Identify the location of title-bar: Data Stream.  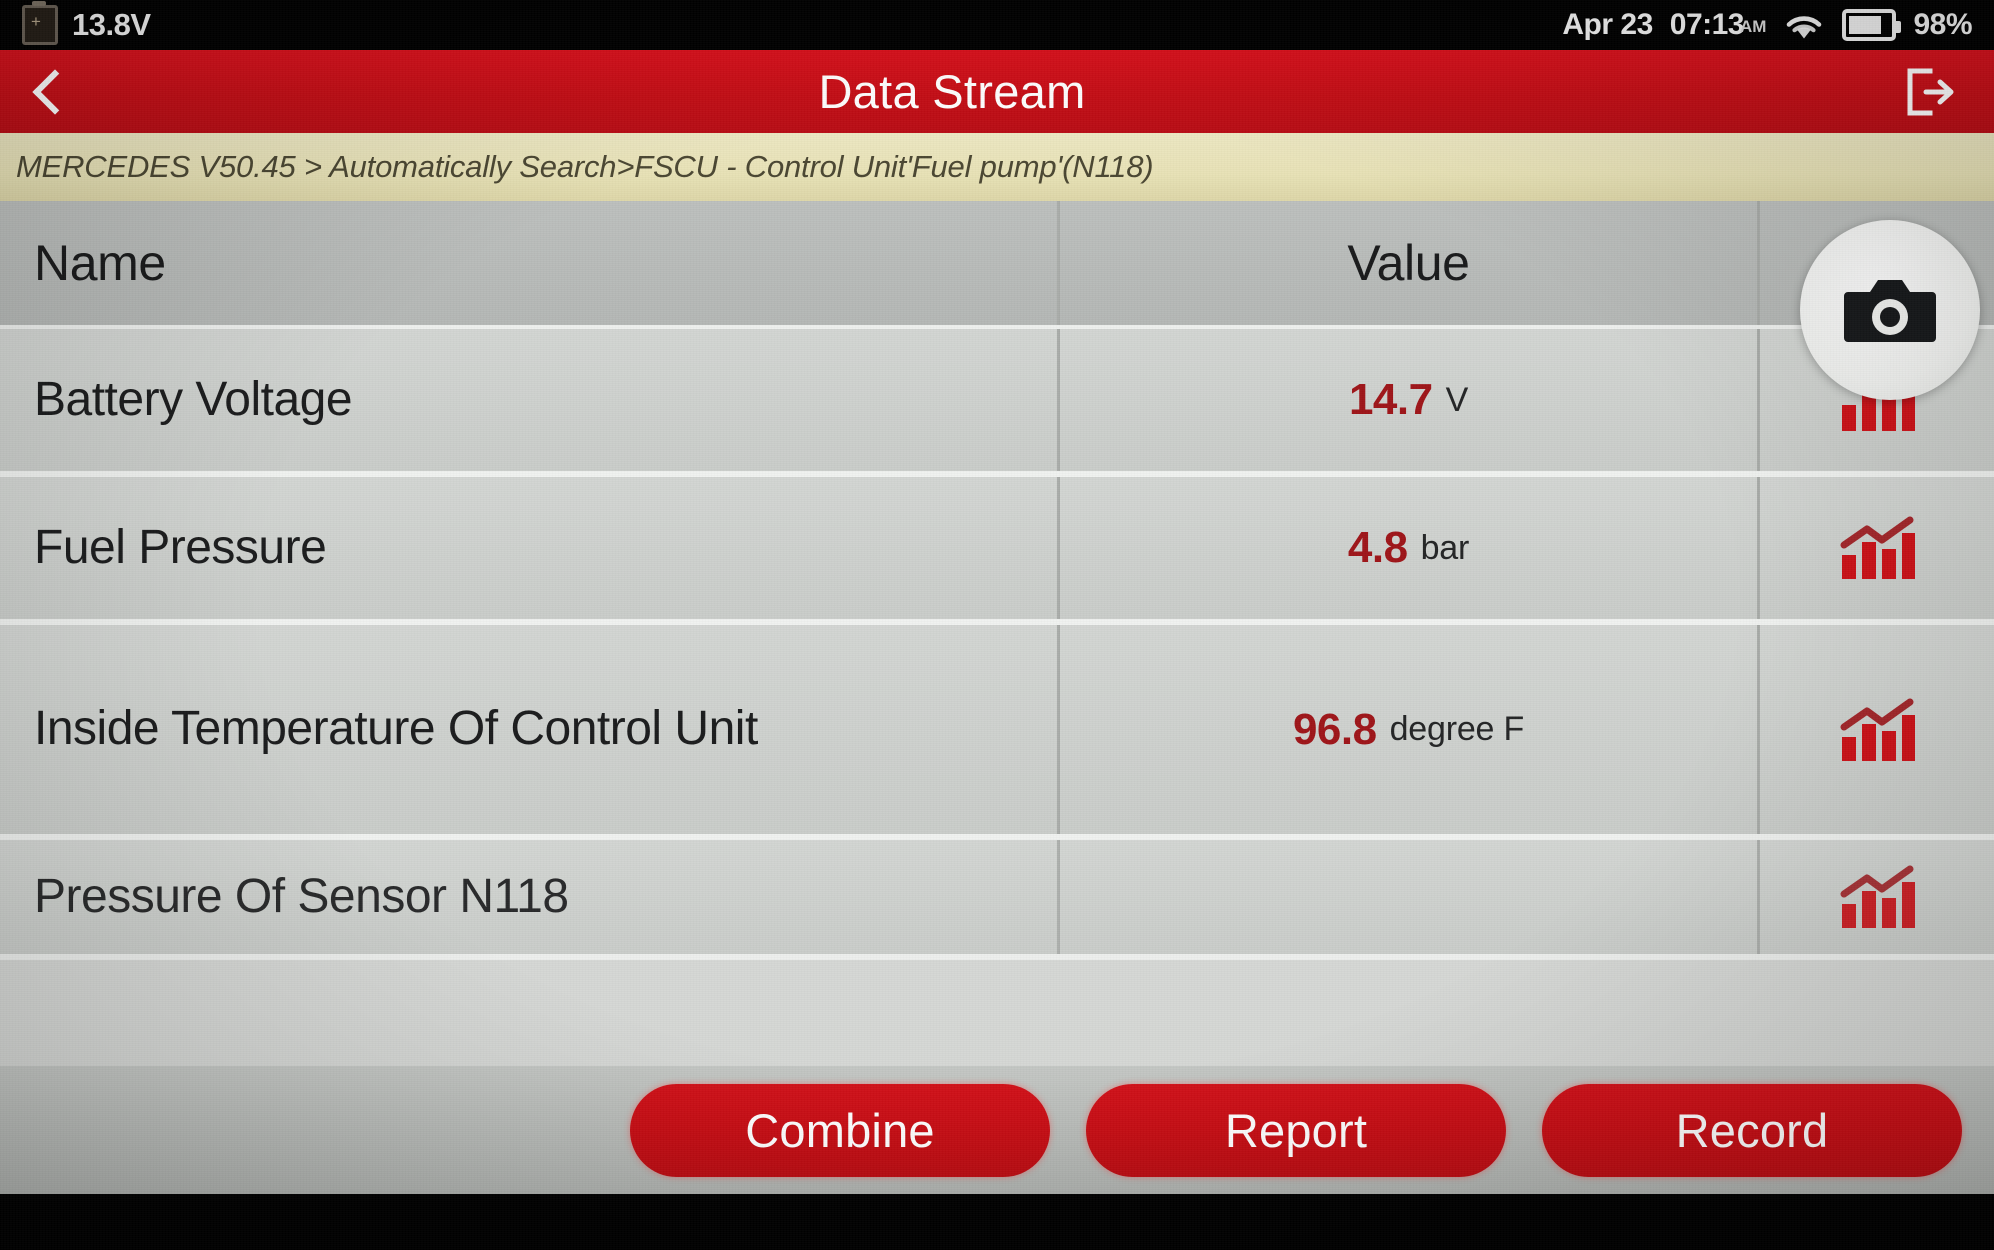
(997, 91).